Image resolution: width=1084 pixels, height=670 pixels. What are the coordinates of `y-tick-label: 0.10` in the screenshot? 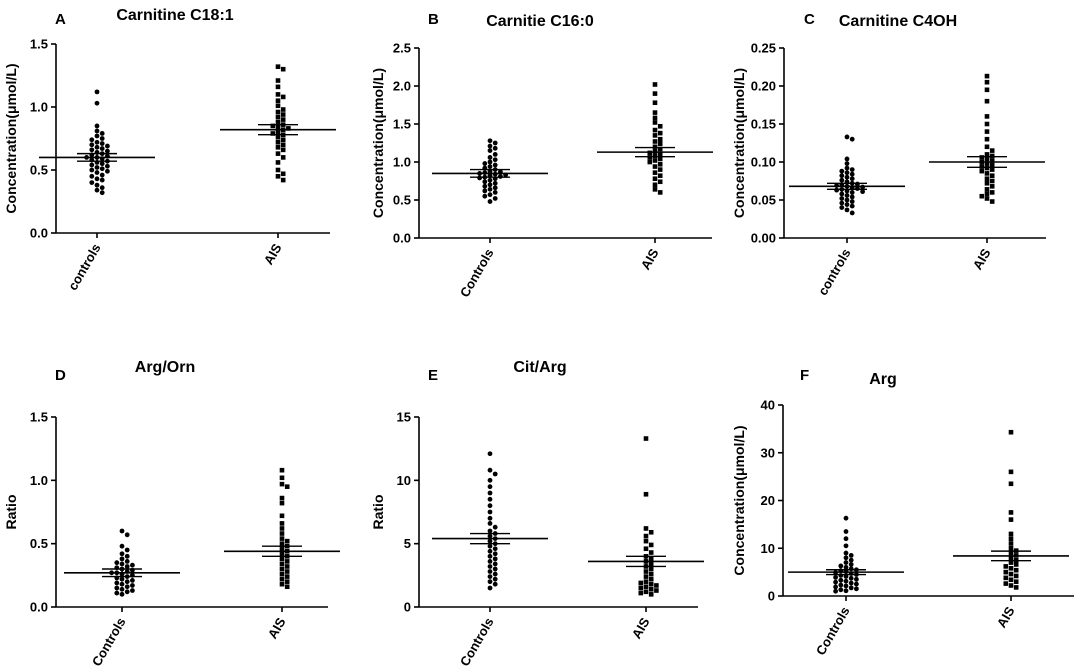 It's located at (763, 162).